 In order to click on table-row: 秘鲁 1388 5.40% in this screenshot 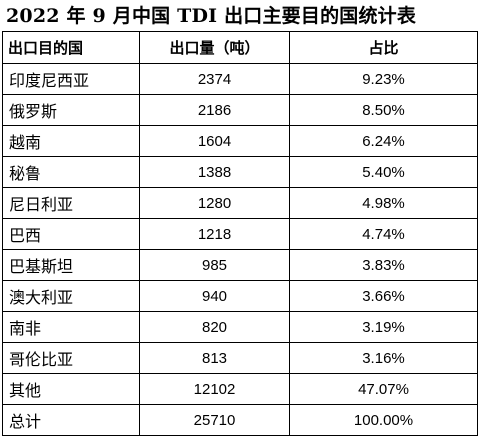, I will do `click(240, 172)`.